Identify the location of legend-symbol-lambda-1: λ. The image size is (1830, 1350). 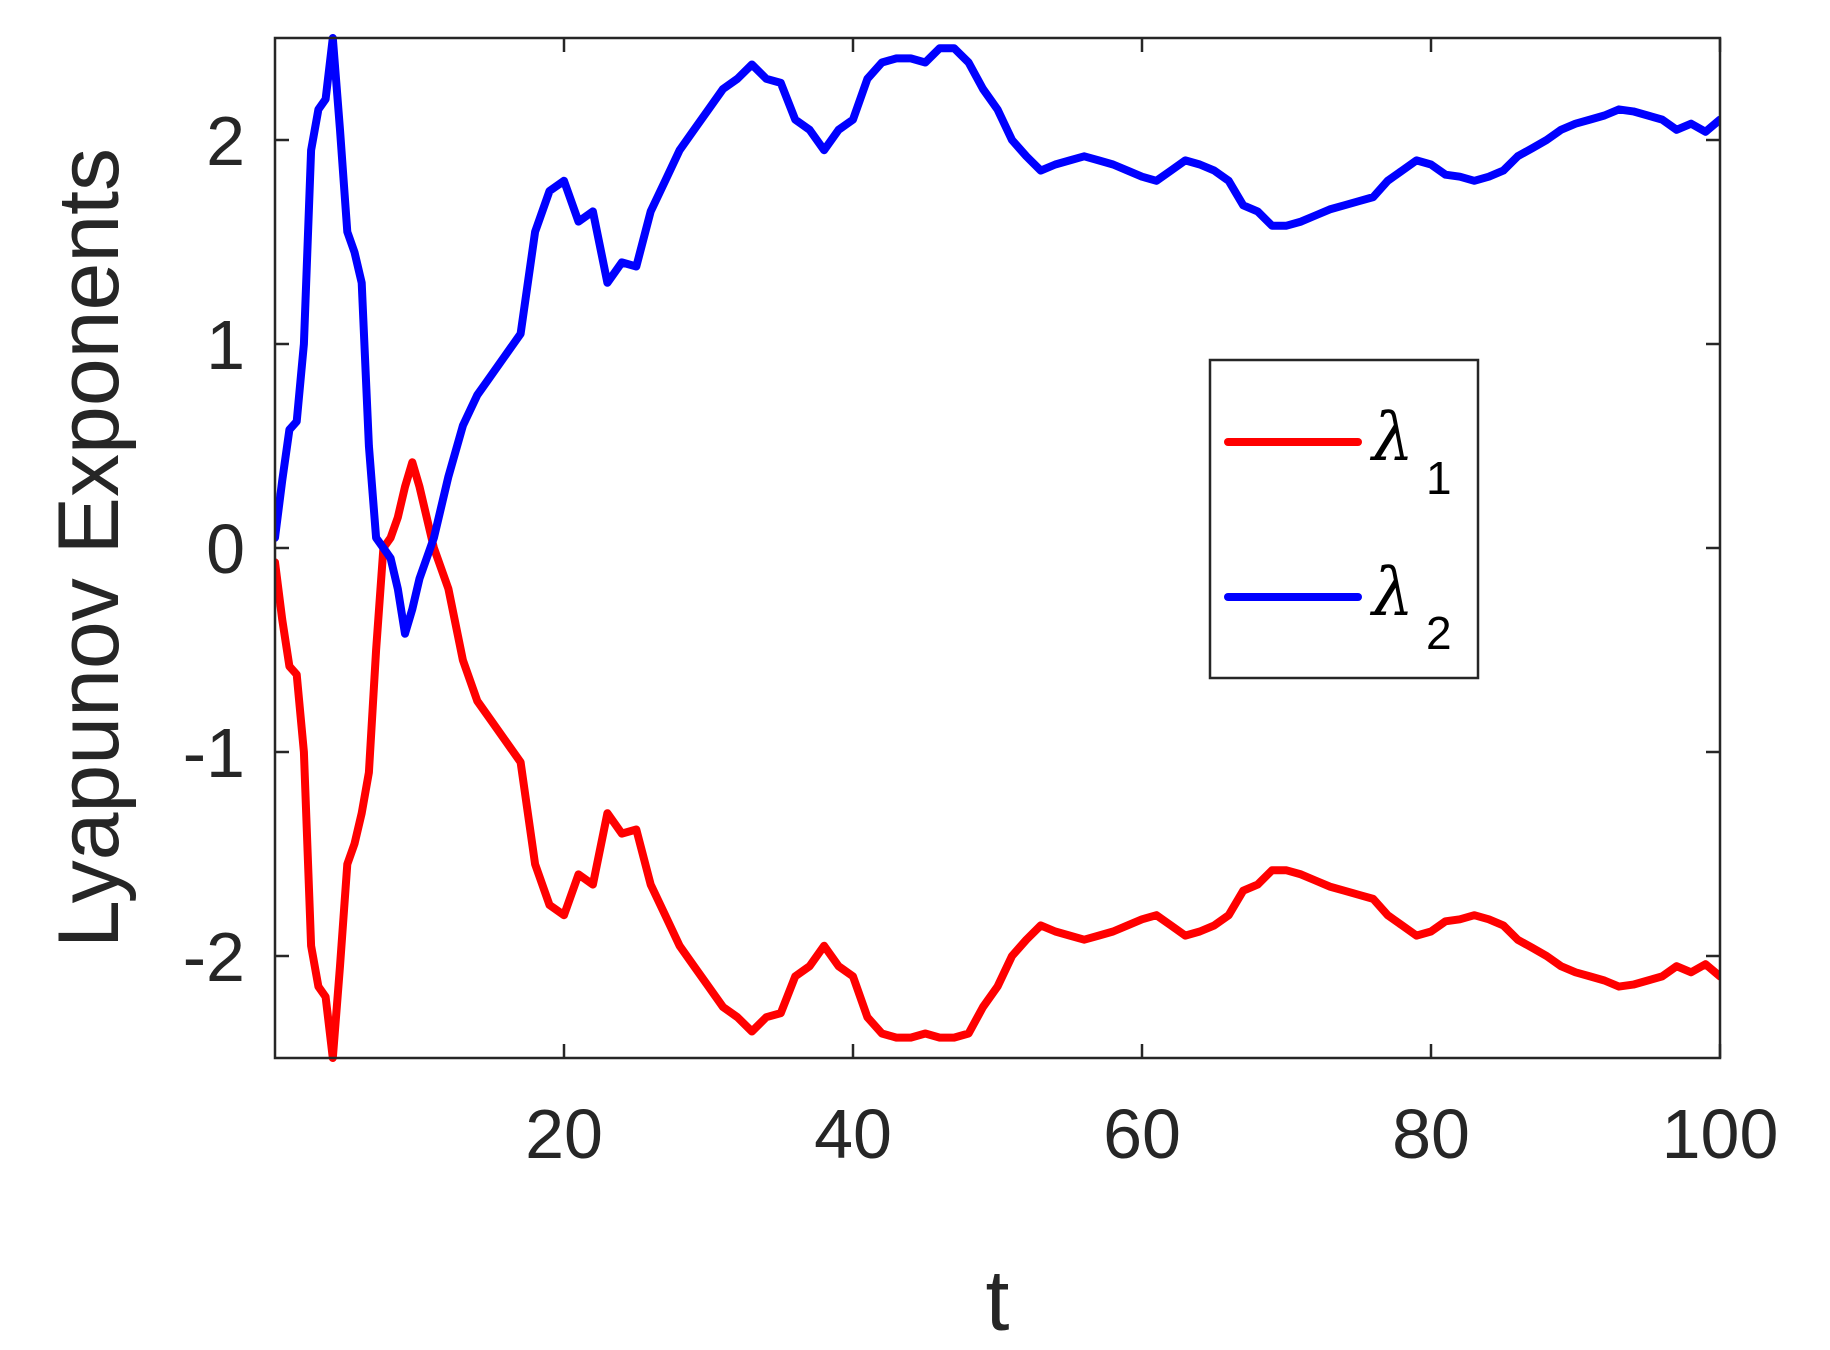
(1391, 437).